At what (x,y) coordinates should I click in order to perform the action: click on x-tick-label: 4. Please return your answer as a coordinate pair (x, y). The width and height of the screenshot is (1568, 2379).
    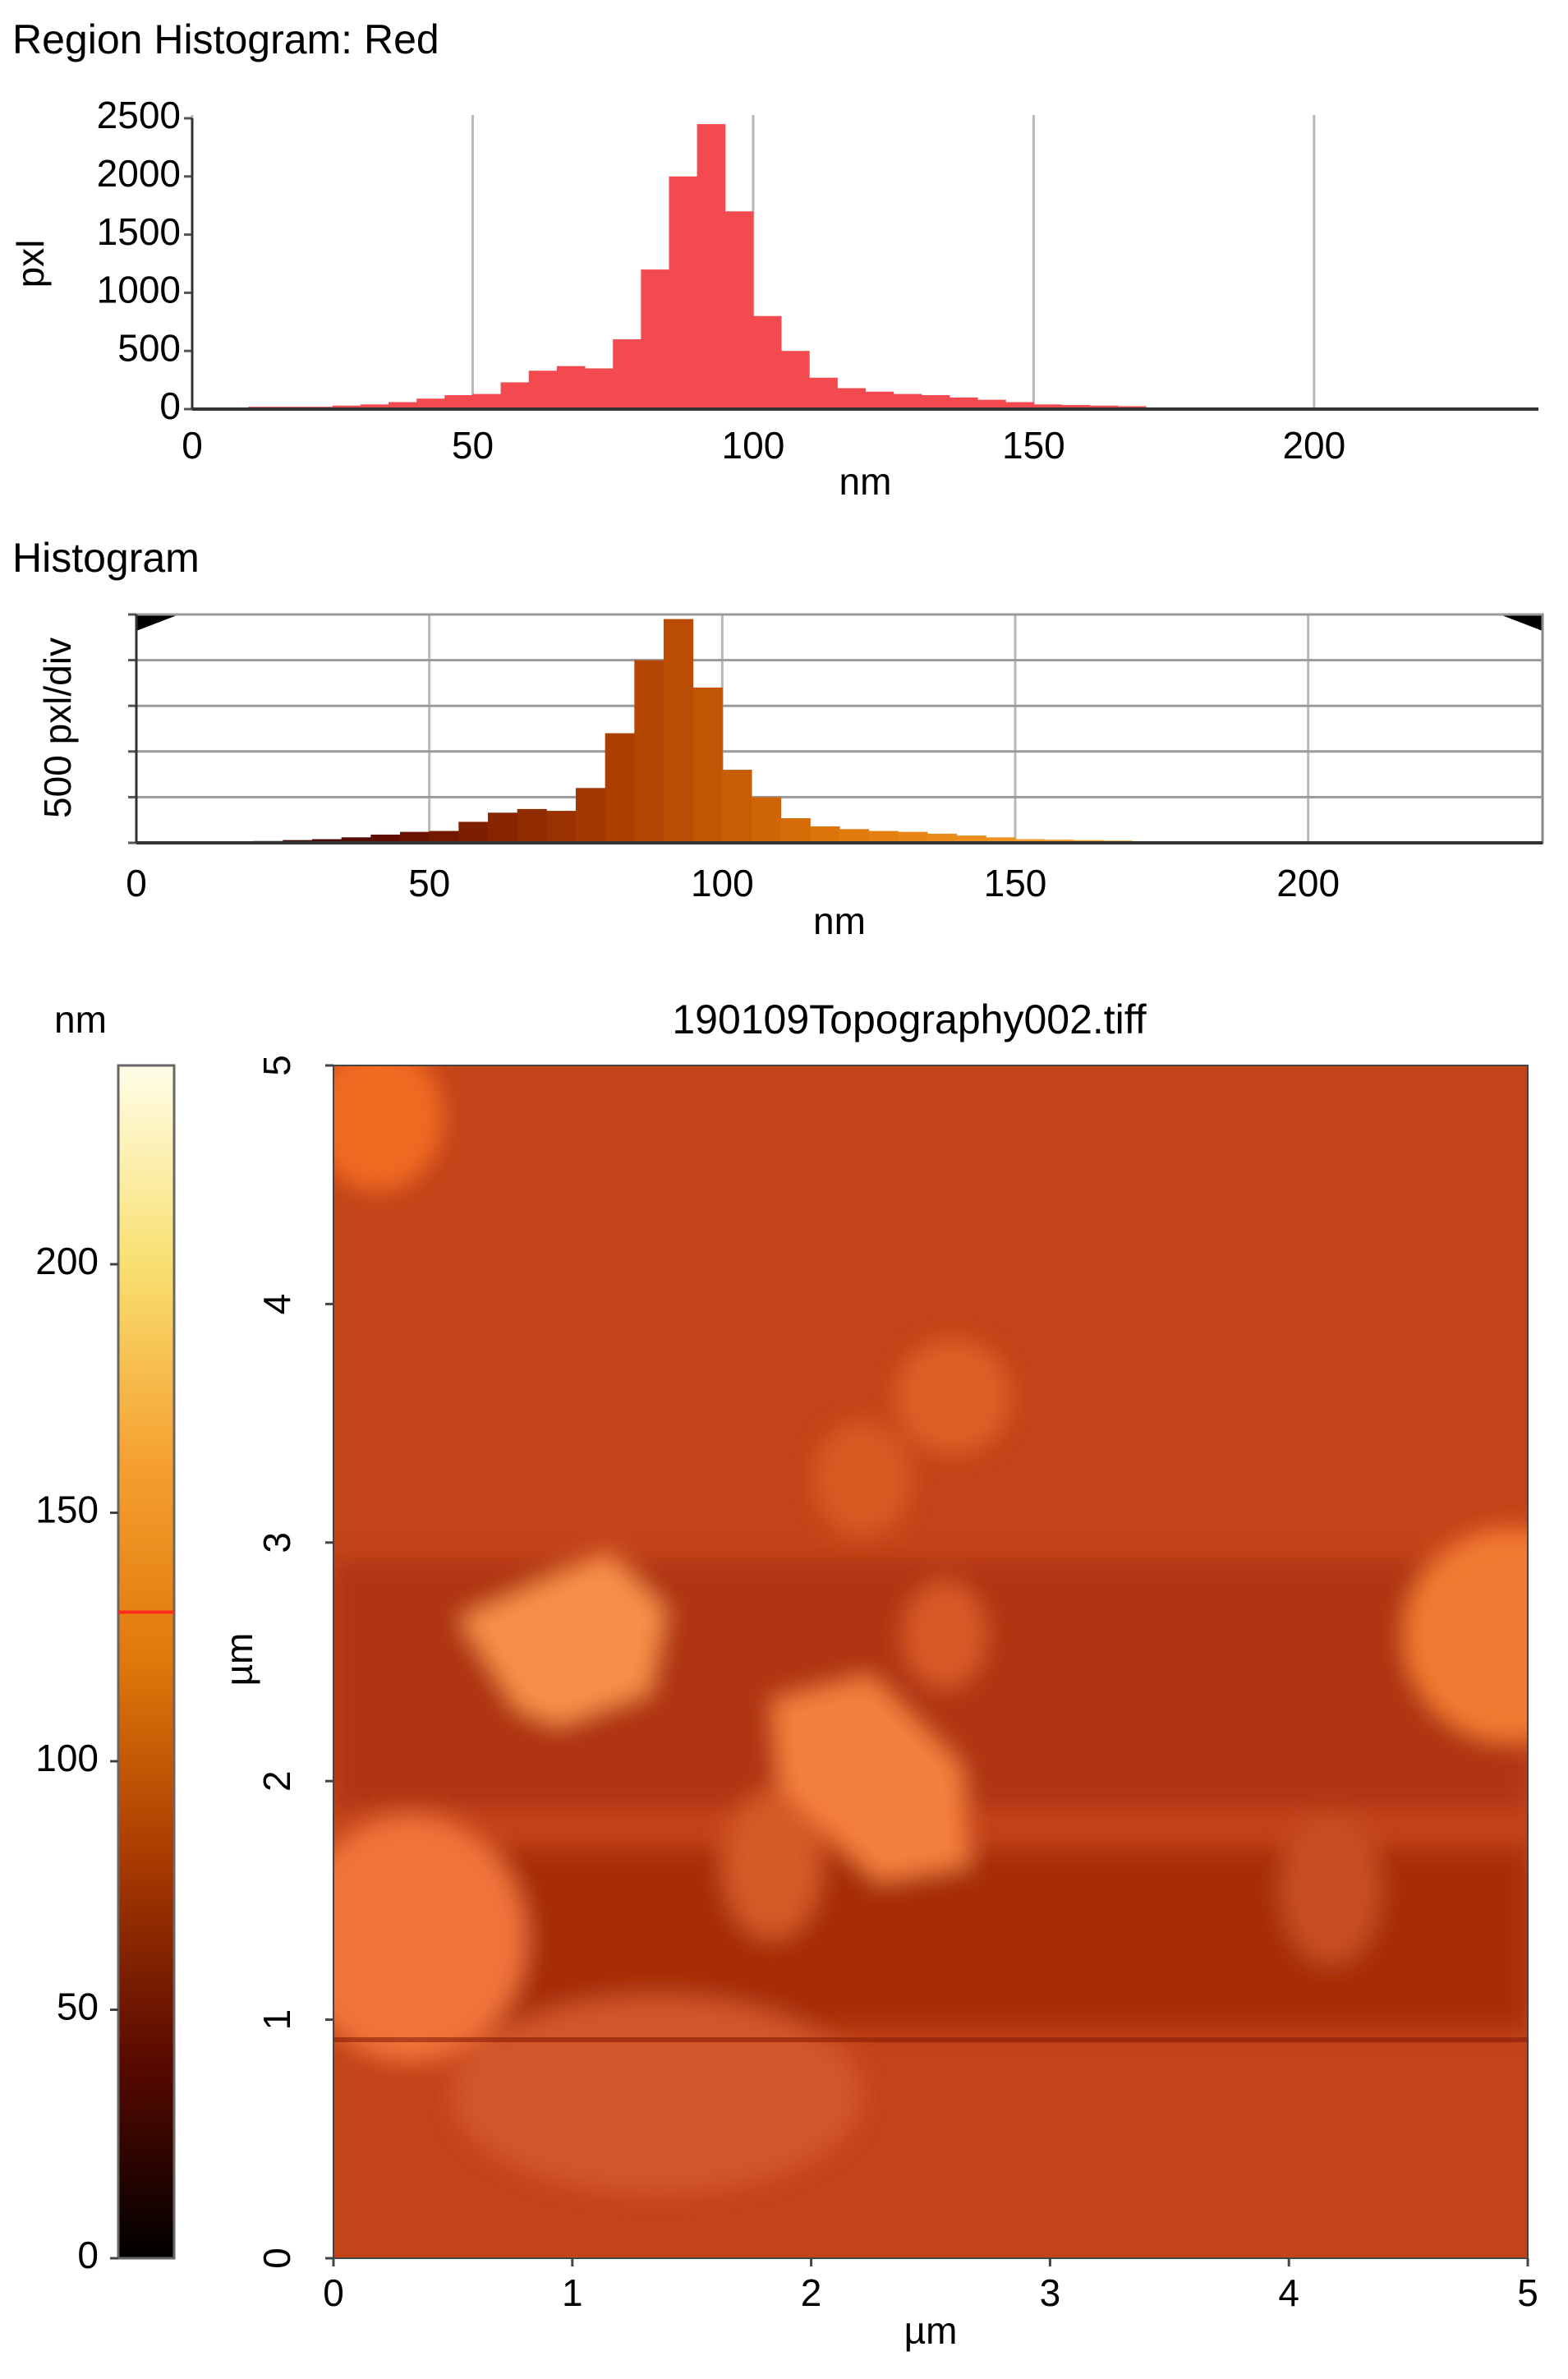
    Looking at the image, I should click on (1289, 2292).